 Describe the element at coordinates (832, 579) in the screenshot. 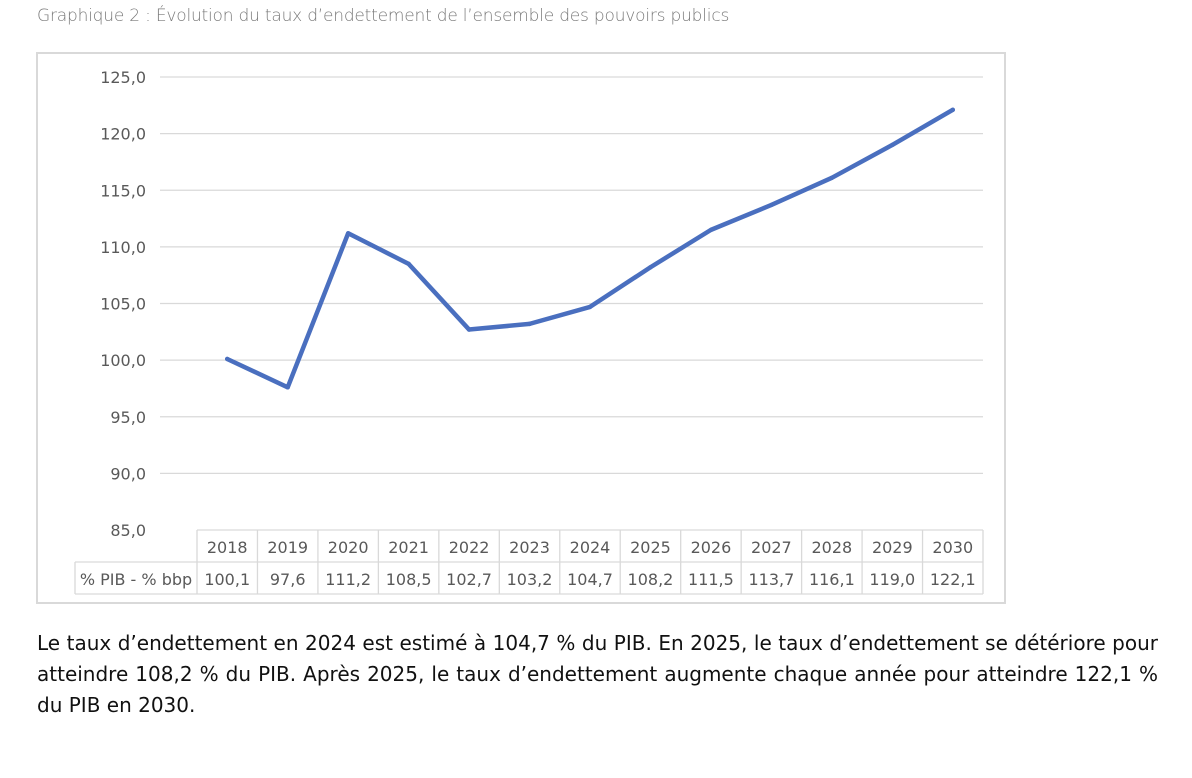

I see `data-table-value: 116,1` at that location.